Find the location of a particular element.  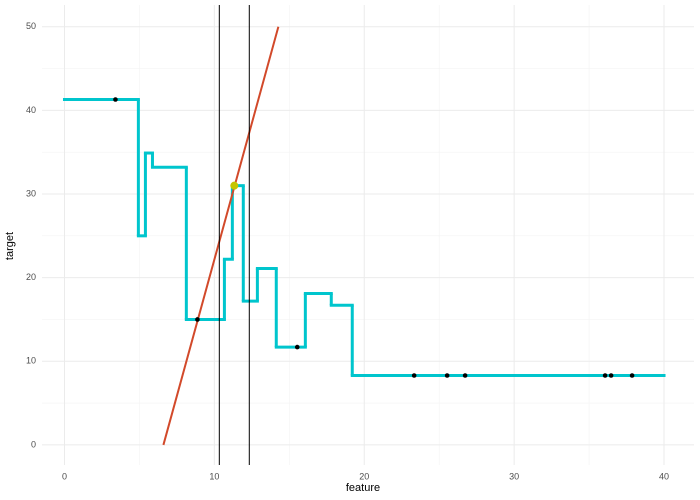

y-tick-label: 20 is located at coordinates (31, 277).